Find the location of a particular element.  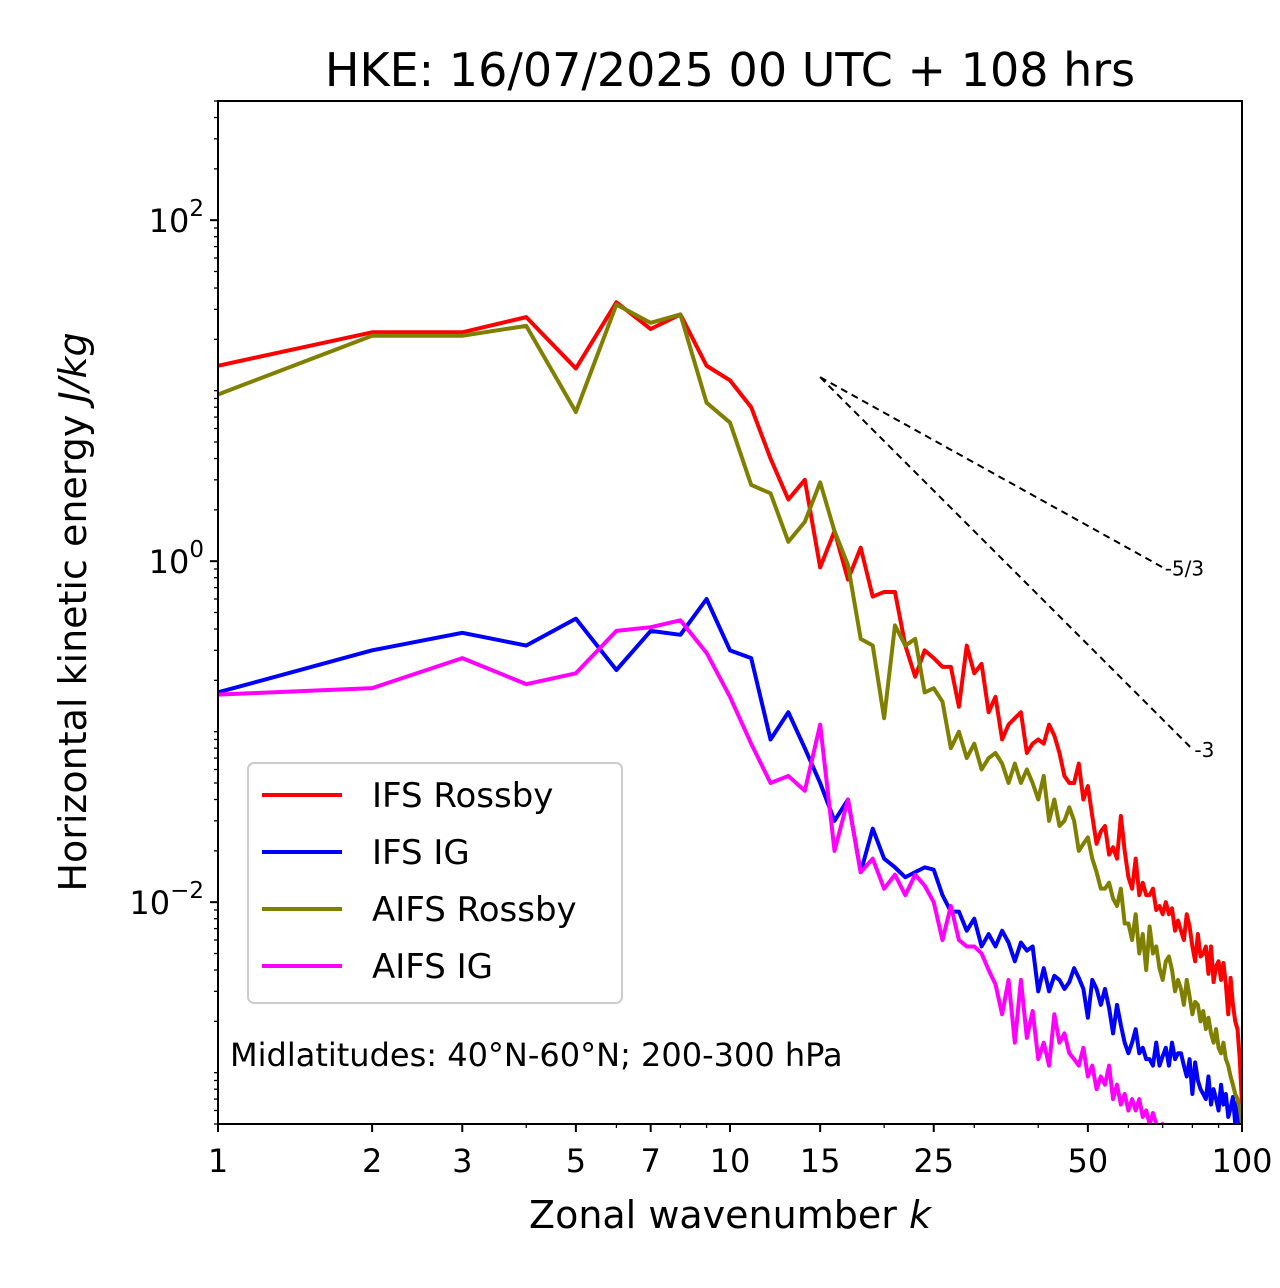

y-axis-label: Horizontal kinetic energy J/kg is located at coordinates (73, 611).